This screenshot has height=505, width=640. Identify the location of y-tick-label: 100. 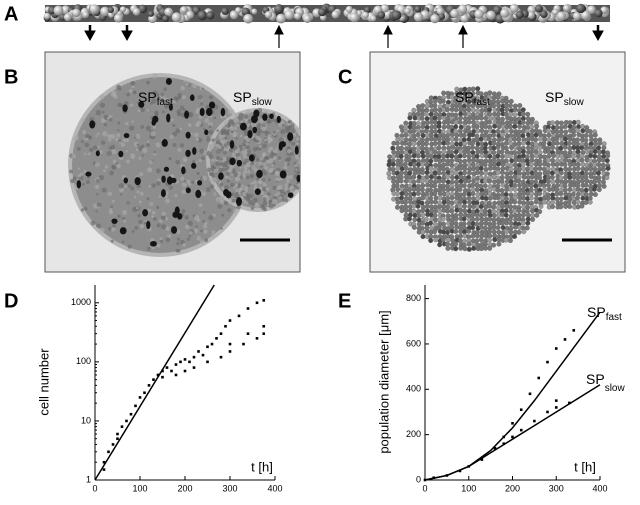
(83, 361).